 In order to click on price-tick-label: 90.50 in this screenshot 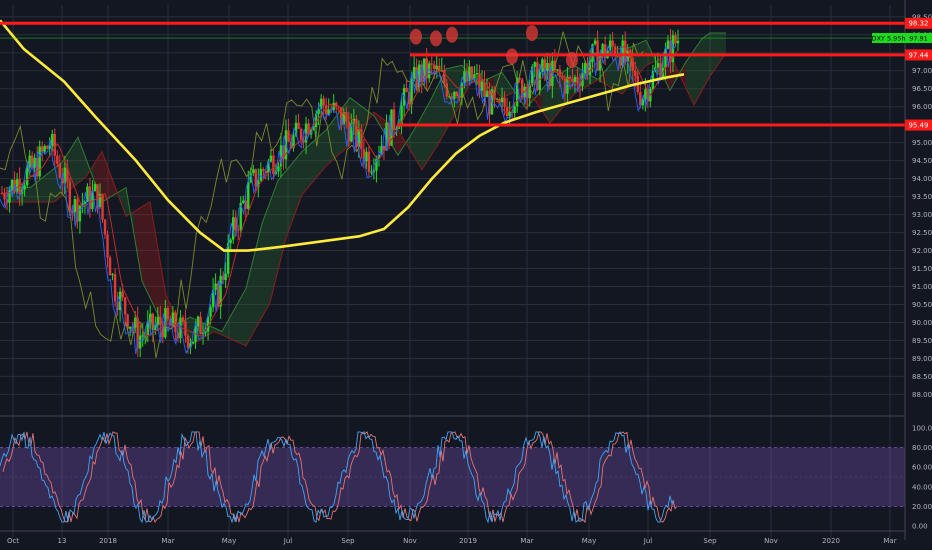, I will do `click(922, 305)`.